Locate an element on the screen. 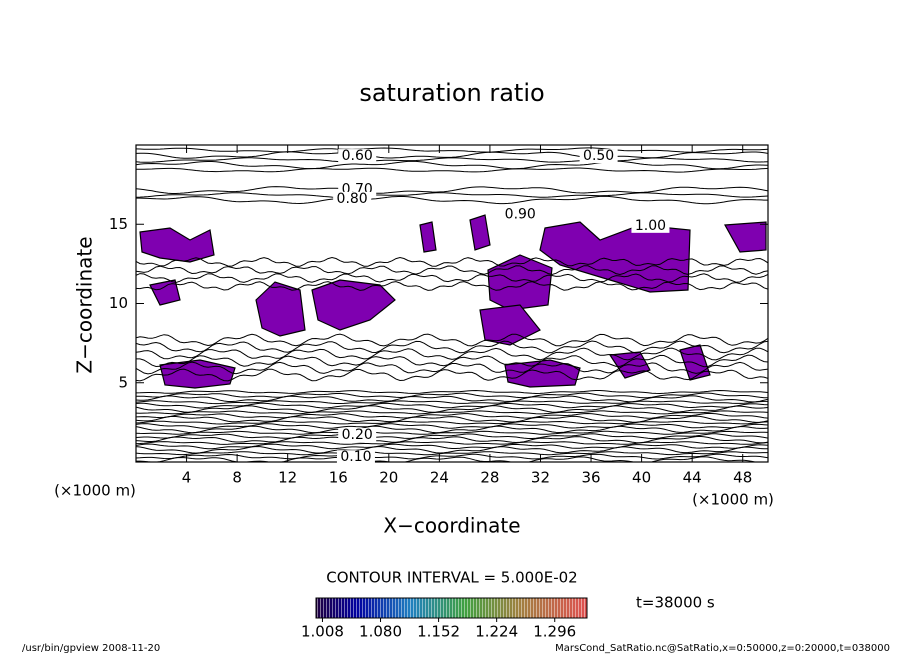 This screenshot has height=654, width=904. contour-label: 0.90 is located at coordinates (520, 215).